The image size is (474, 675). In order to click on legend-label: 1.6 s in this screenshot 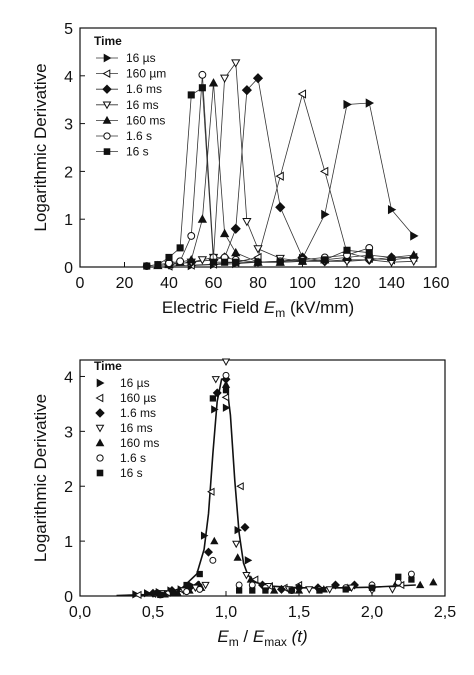, I will do `click(133, 458)`.